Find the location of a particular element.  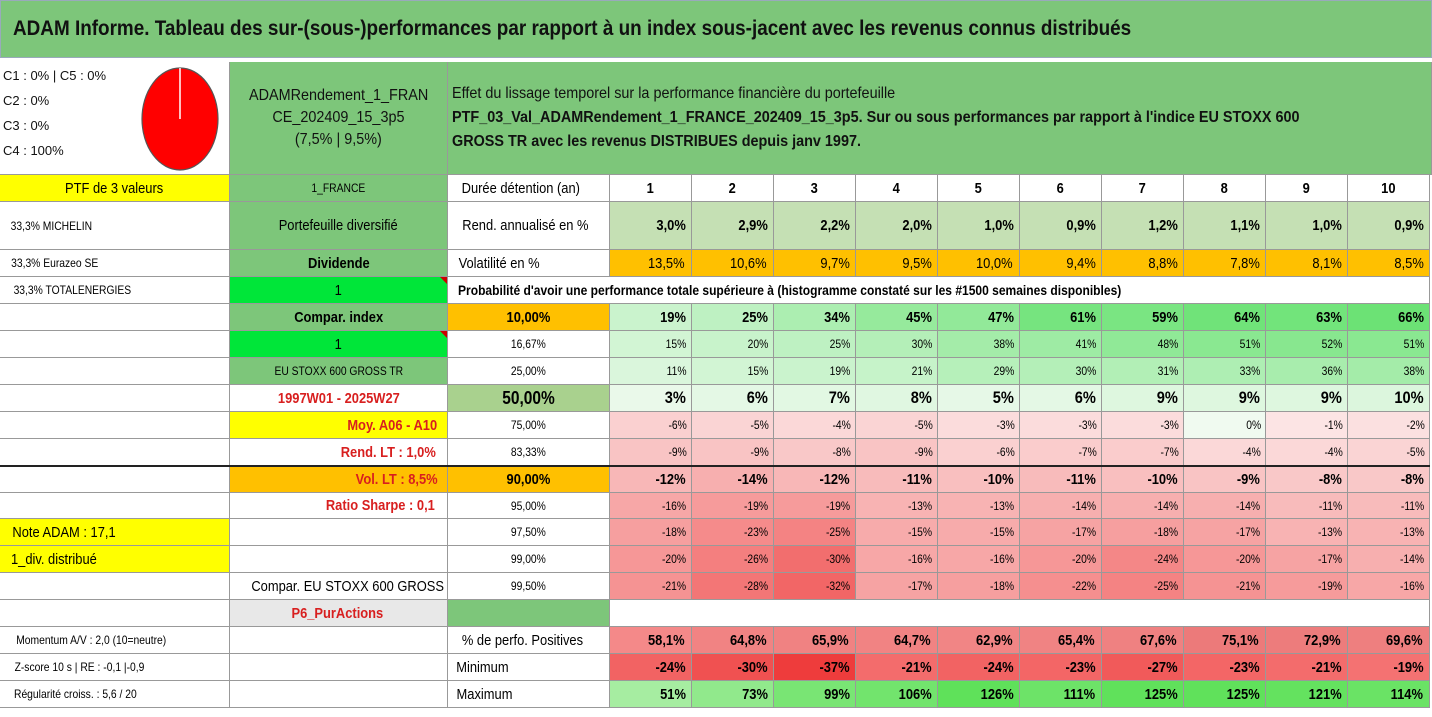

left-cell-text: PTF de 3 valeurs is located at coordinates (114, 188).